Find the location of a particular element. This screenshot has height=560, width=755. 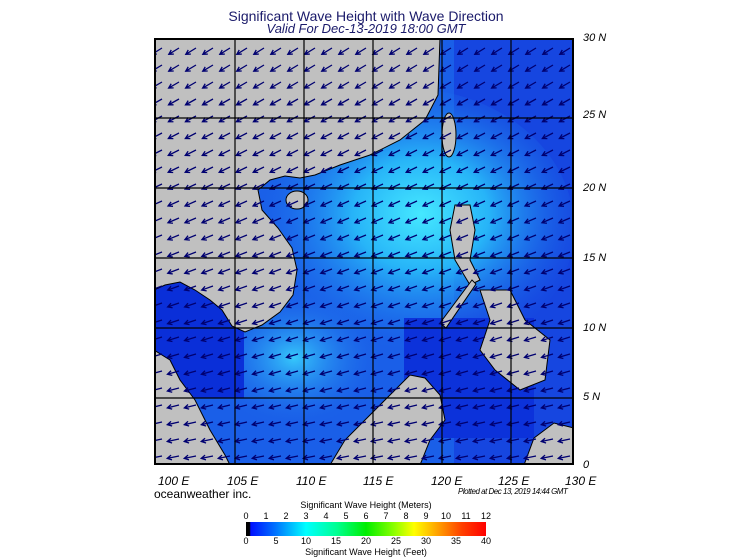

land-palawan is located at coordinates (458, 304).